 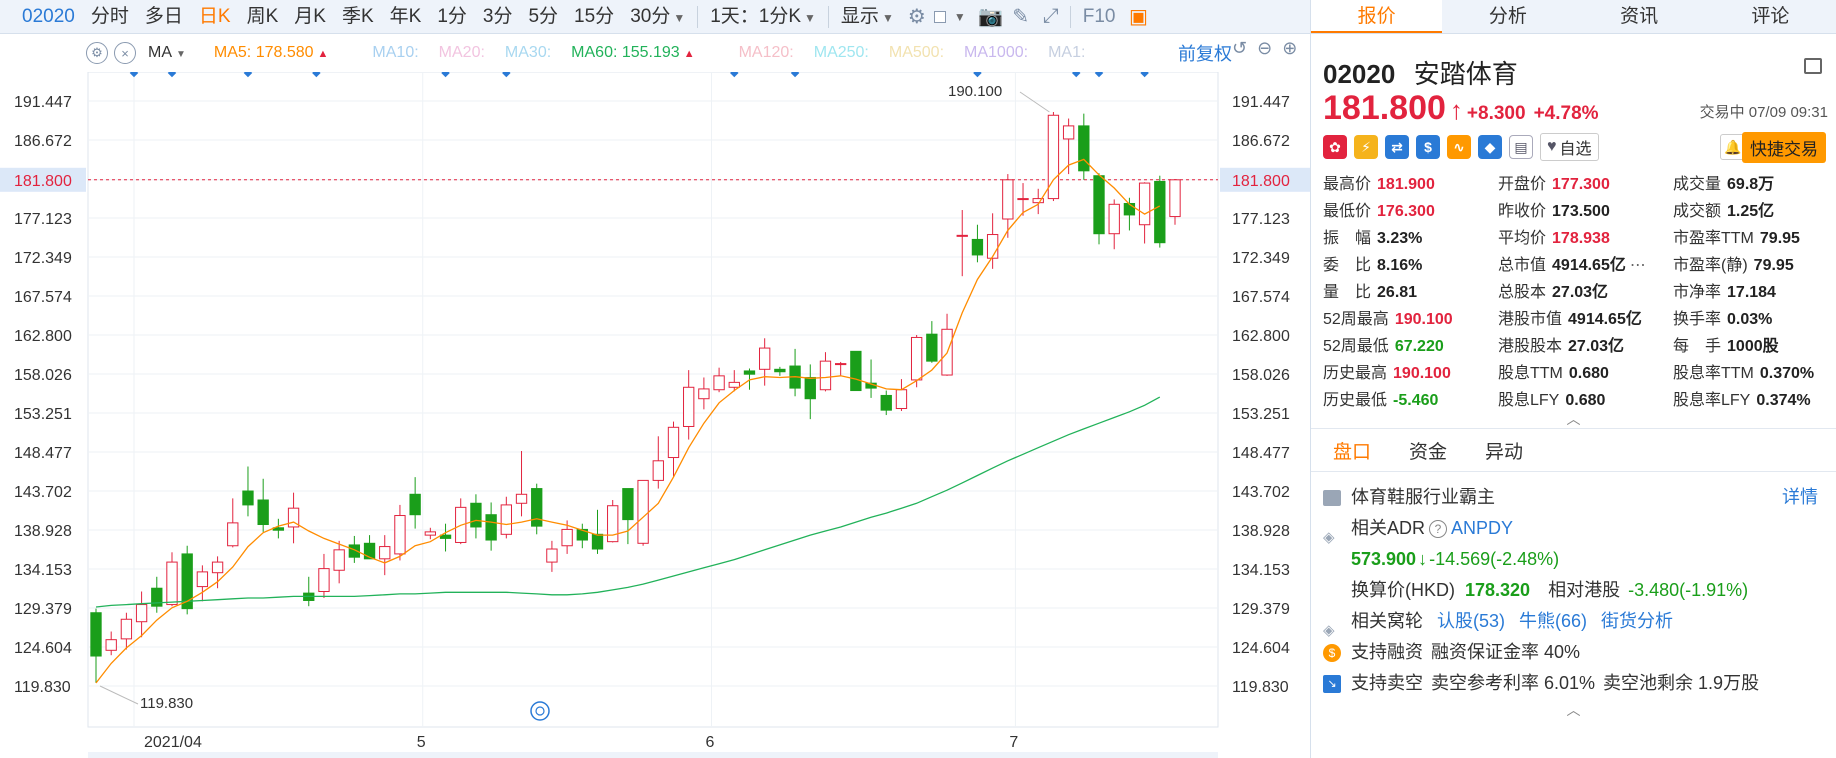 I want to click on zoom-in-icon: ⊕, so click(x=1290, y=48).